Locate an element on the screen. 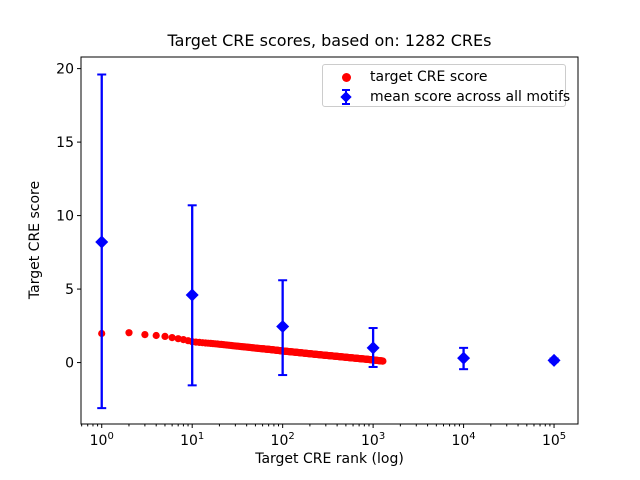  series-target-cre-score is located at coordinates (242, 347).